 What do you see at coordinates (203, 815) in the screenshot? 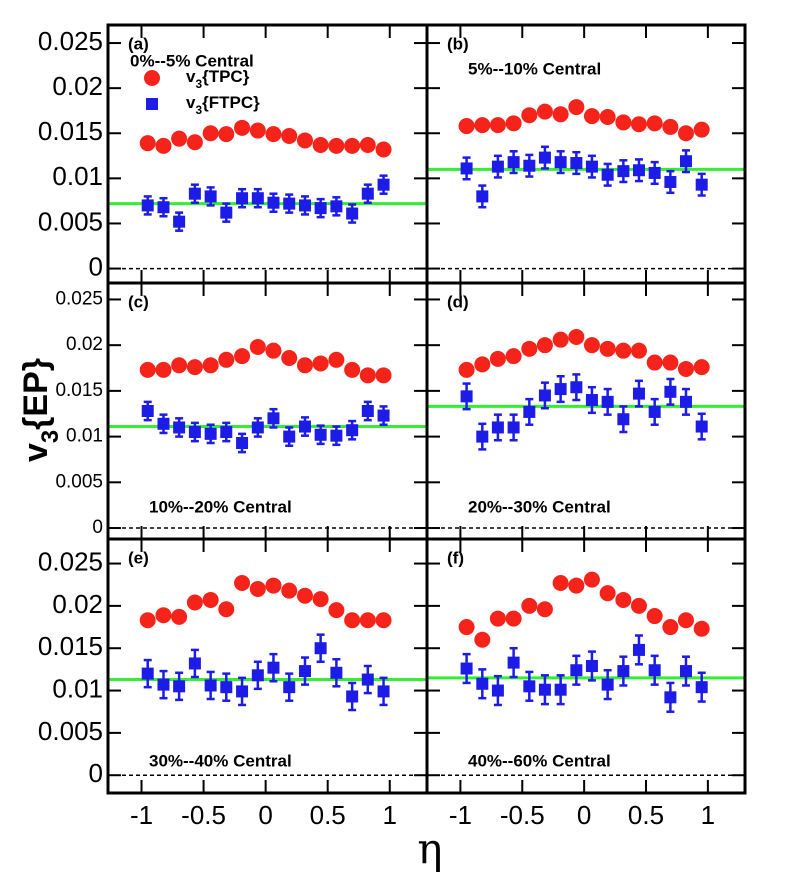
I see `x-tick-label: -0.5` at bounding box center [203, 815].